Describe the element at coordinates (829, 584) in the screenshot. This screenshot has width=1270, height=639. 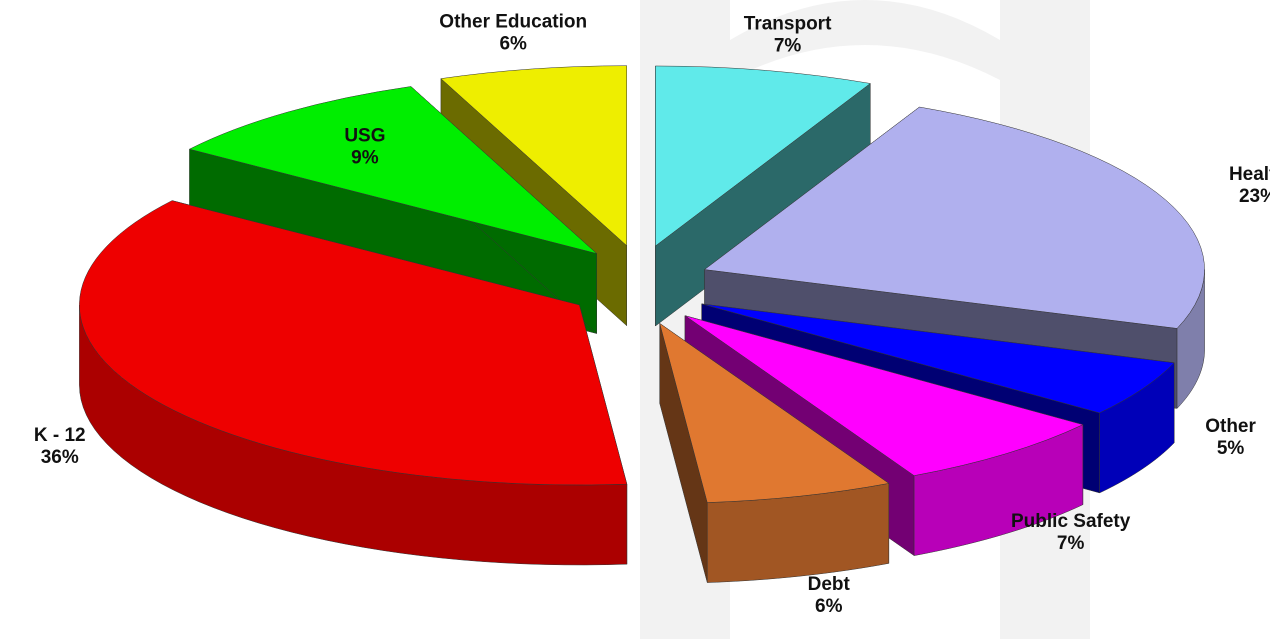
I see `slice-label: Debt` at that location.